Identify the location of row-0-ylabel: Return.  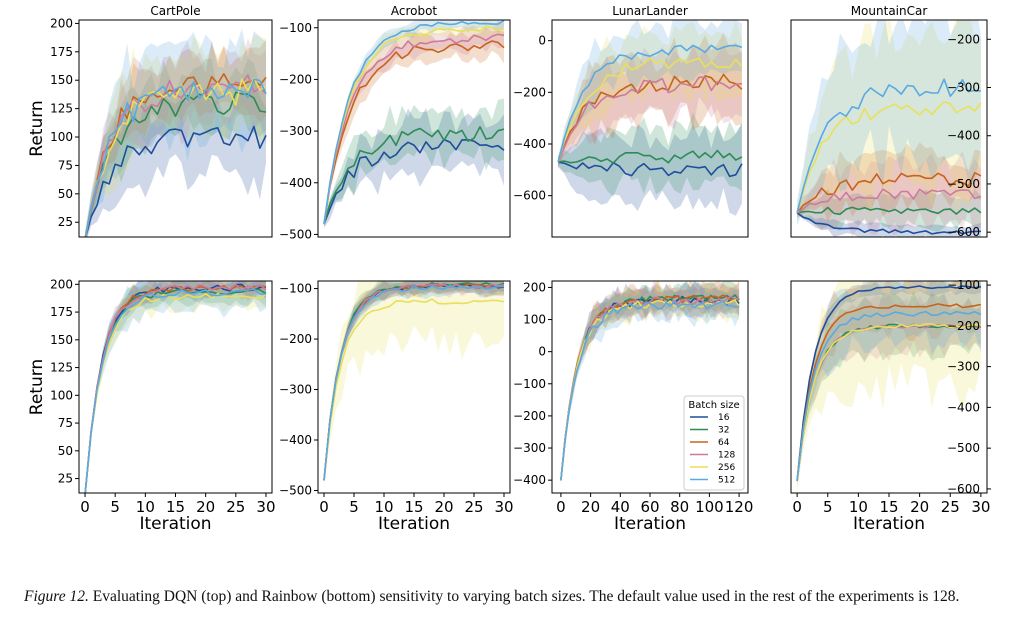
(37, 128).